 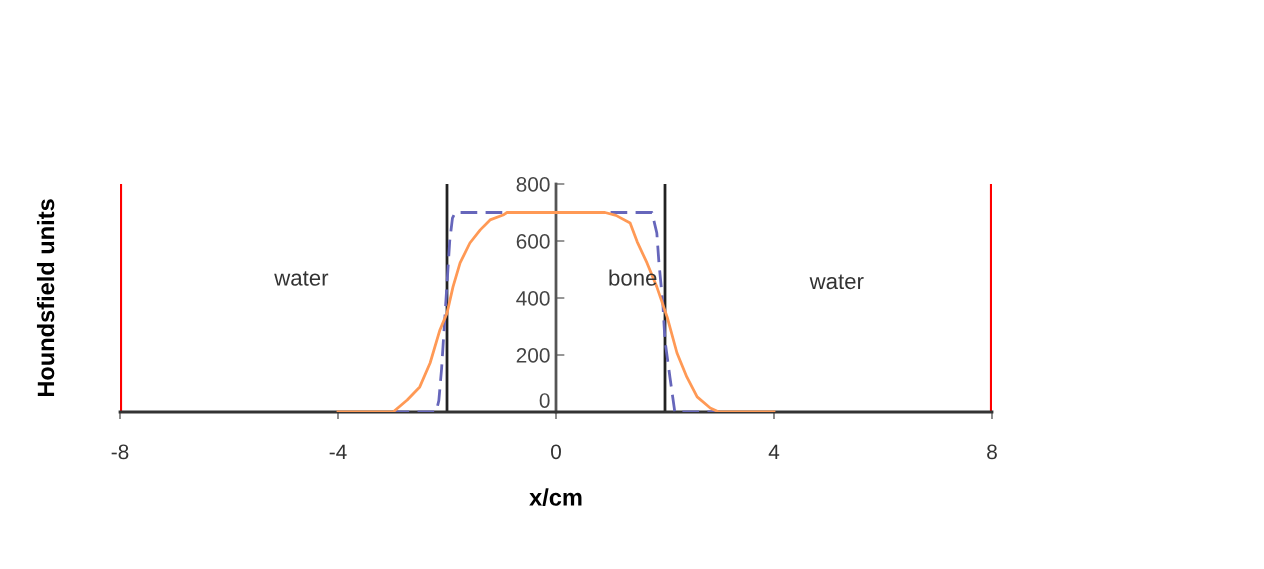 I want to click on y-axis-title: Houndsfield units, so click(x=45, y=298).